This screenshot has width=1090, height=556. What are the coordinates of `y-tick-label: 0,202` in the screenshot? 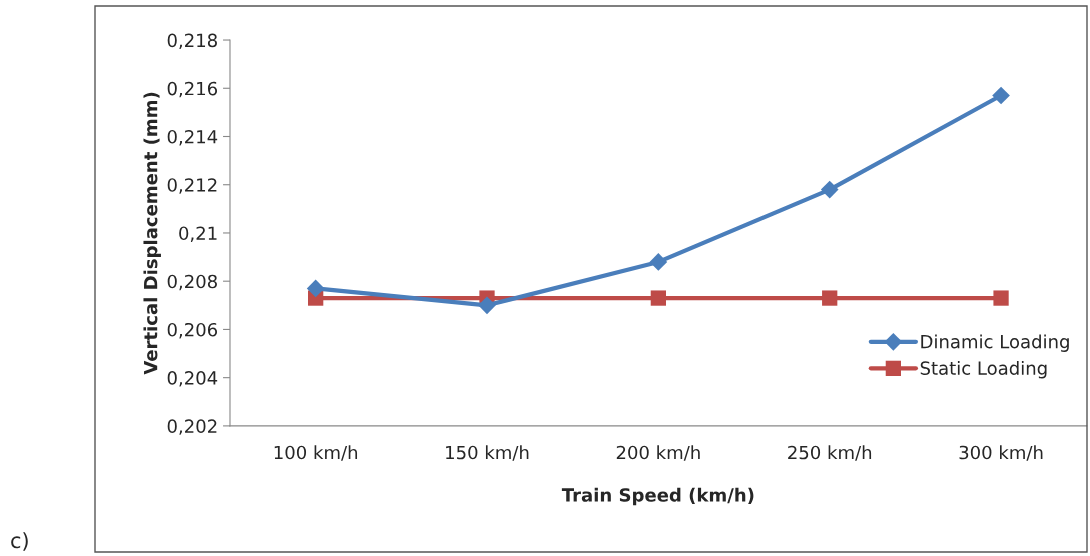 It's located at (192, 427).